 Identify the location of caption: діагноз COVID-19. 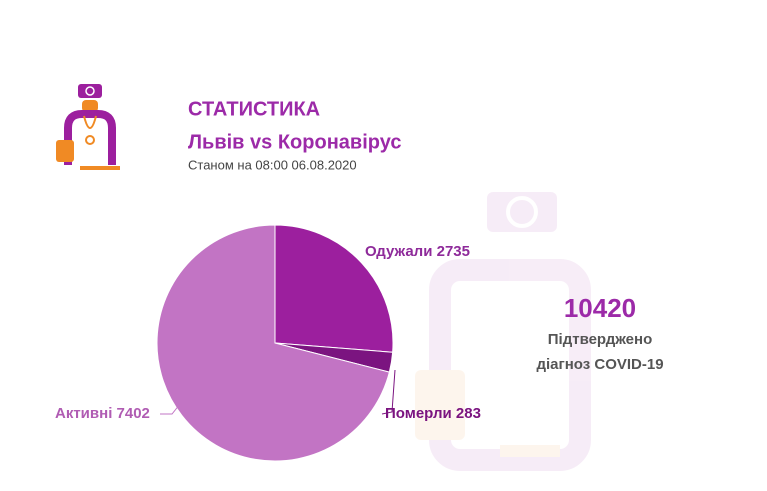
(599, 364).